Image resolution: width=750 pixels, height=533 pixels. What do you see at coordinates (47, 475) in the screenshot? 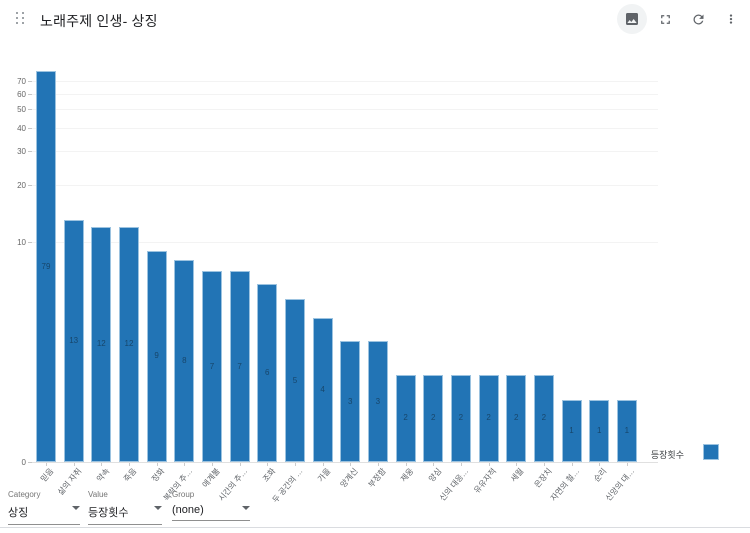
I see `x-axis-category-label: 믿음` at bounding box center [47, 475].